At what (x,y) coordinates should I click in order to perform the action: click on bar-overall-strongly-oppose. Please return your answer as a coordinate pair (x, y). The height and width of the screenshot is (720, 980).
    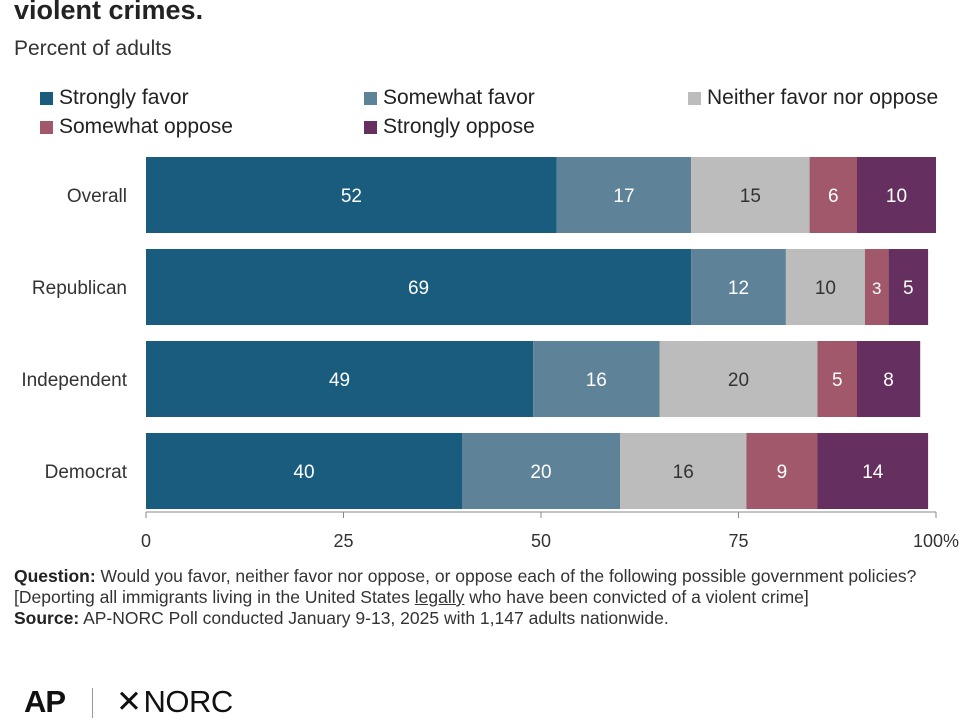
    Looking at the image, I should click on (896, 195).